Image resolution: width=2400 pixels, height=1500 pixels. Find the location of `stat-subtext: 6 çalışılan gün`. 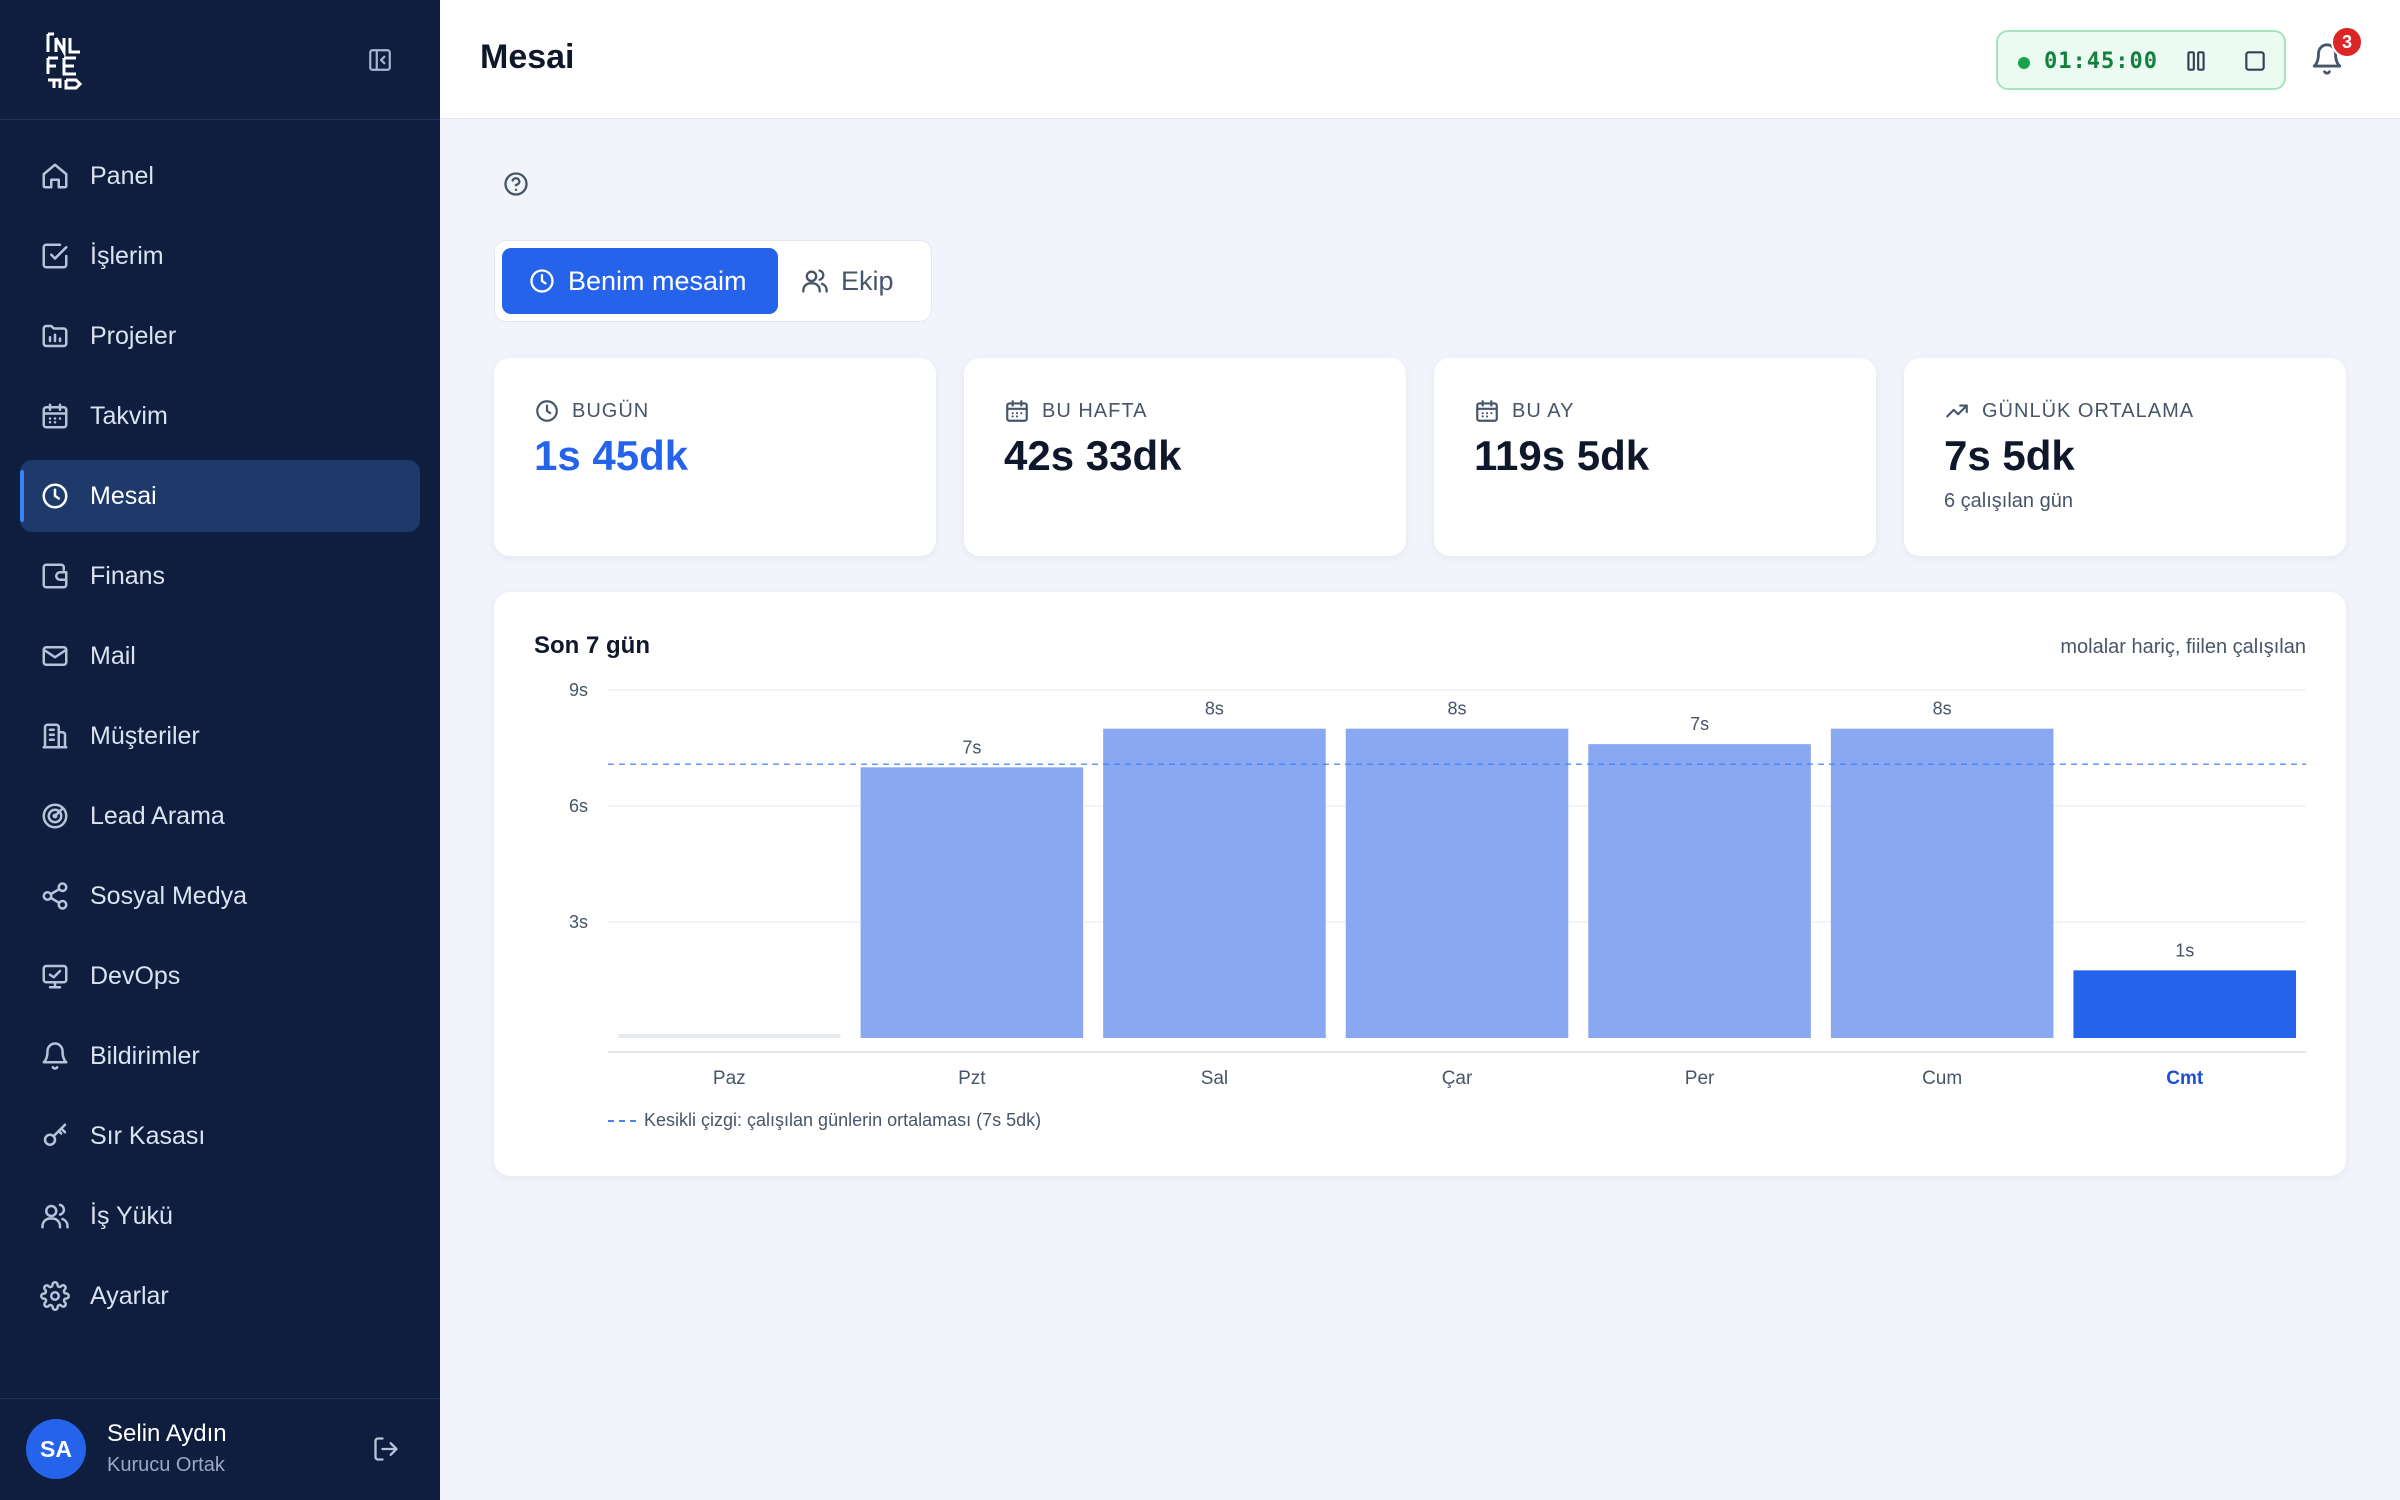

stat-subtext: 6 çalışılan gün is located at coordinates (2008, 501).